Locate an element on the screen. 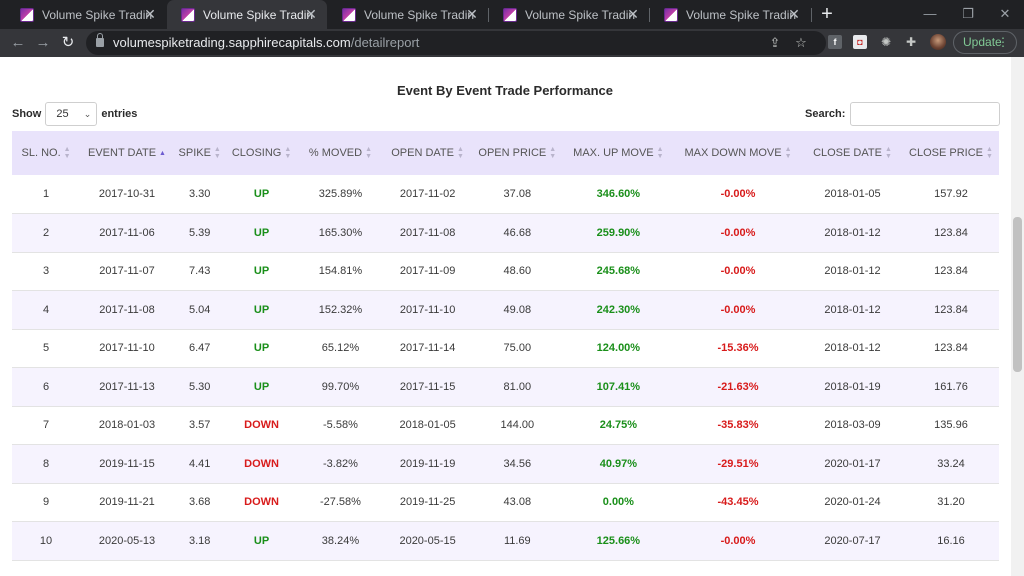  lock-icon is located at coordinates (100, 40).